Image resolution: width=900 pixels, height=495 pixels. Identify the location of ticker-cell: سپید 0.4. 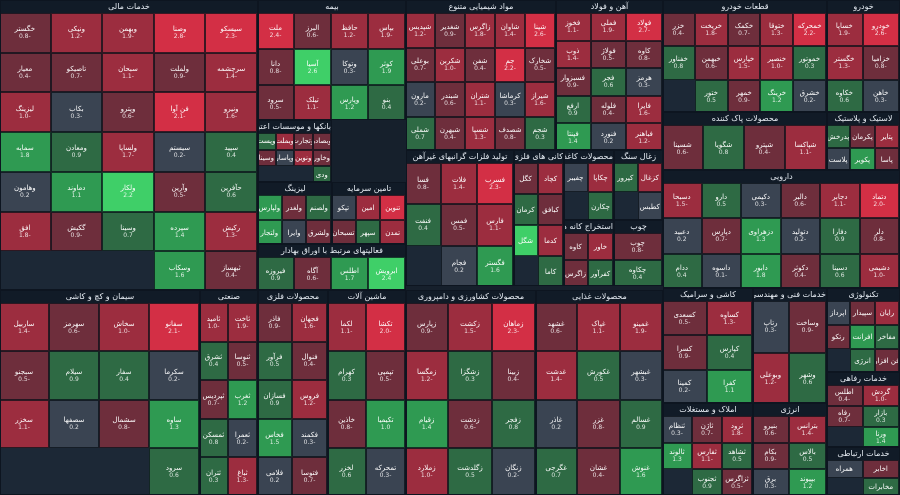
(231, 152).